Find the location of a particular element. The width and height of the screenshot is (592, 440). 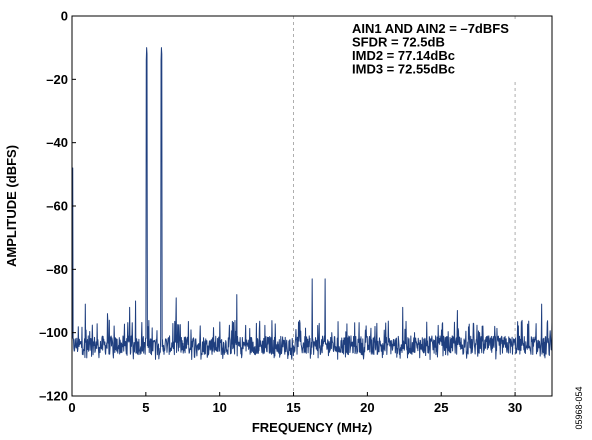

y-axis-label: AMPLITUDE (dBFS) is located at coordinates (11, 206).